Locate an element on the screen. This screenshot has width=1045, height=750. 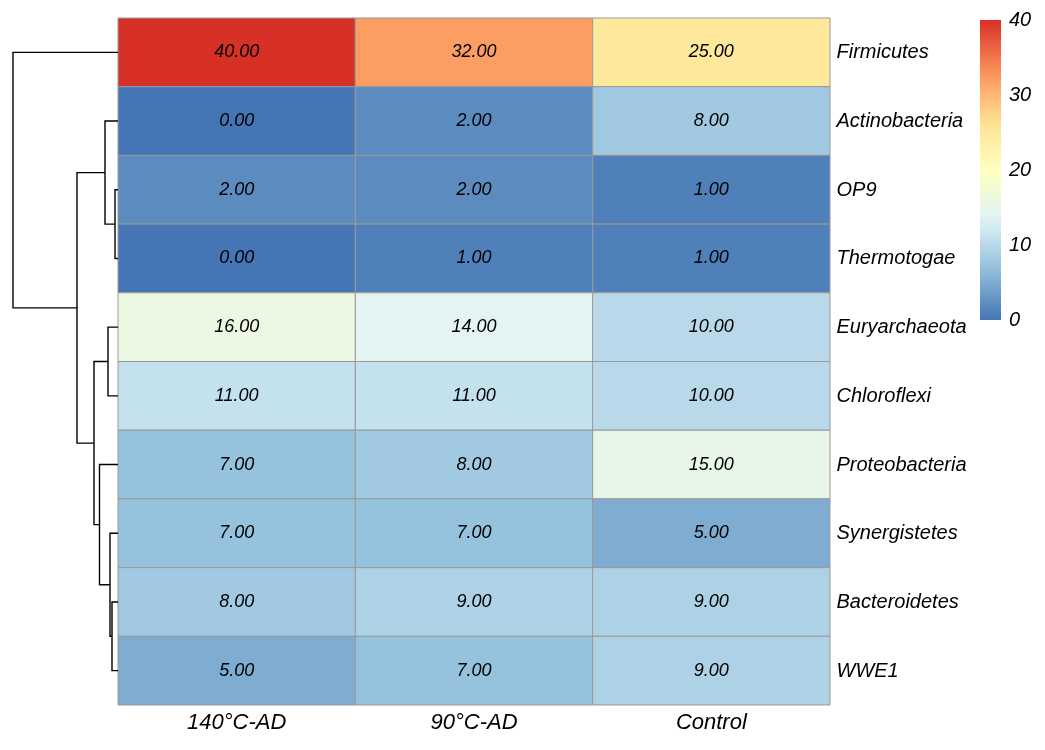
y-tick-label: Euryarchaeota is located at coordinates (901, 326).